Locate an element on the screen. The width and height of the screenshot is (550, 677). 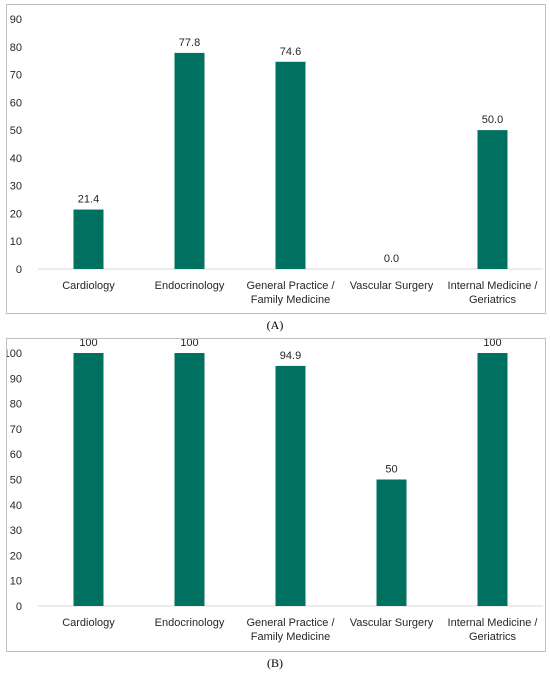
category-label-b-5: Geriatrics is located at coordinates (493, 637).